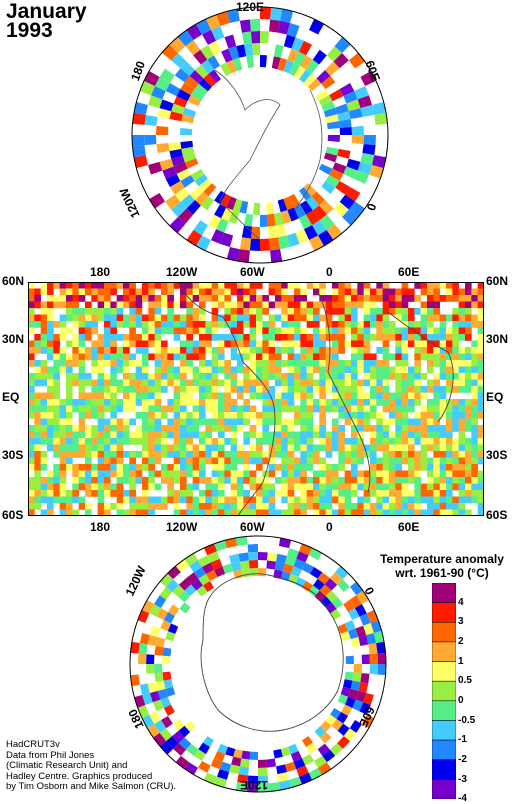 The image size is (512, 804). I want to click on legend-tick: -1, so click(462, 740).